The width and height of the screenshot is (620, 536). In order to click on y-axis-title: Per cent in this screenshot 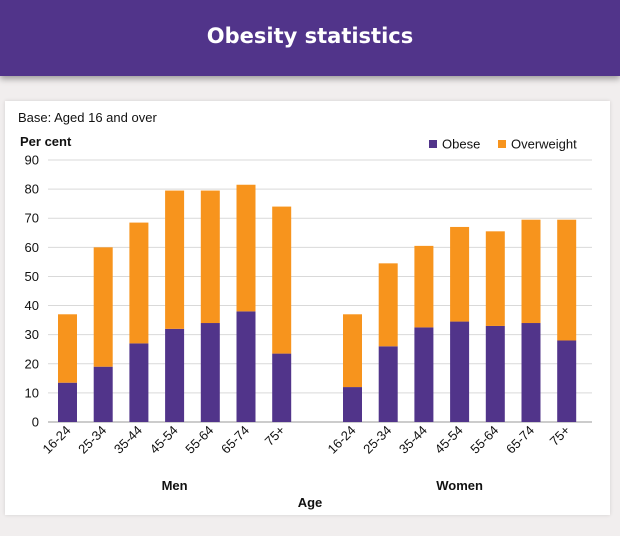, I will do `click(46, 141)`.